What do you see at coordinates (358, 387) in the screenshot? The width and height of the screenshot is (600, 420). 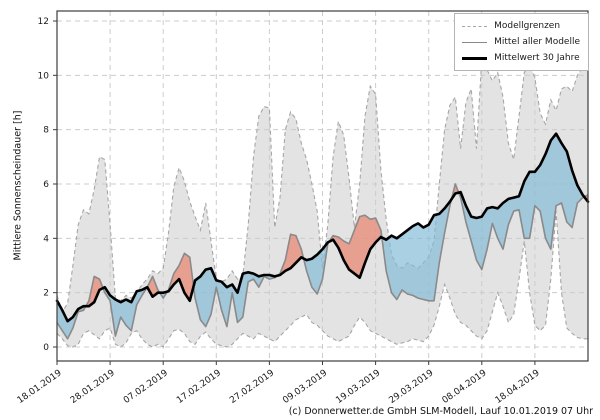 I see `x-tick-label: 19.03.2019` at bounding box center [358, 387].